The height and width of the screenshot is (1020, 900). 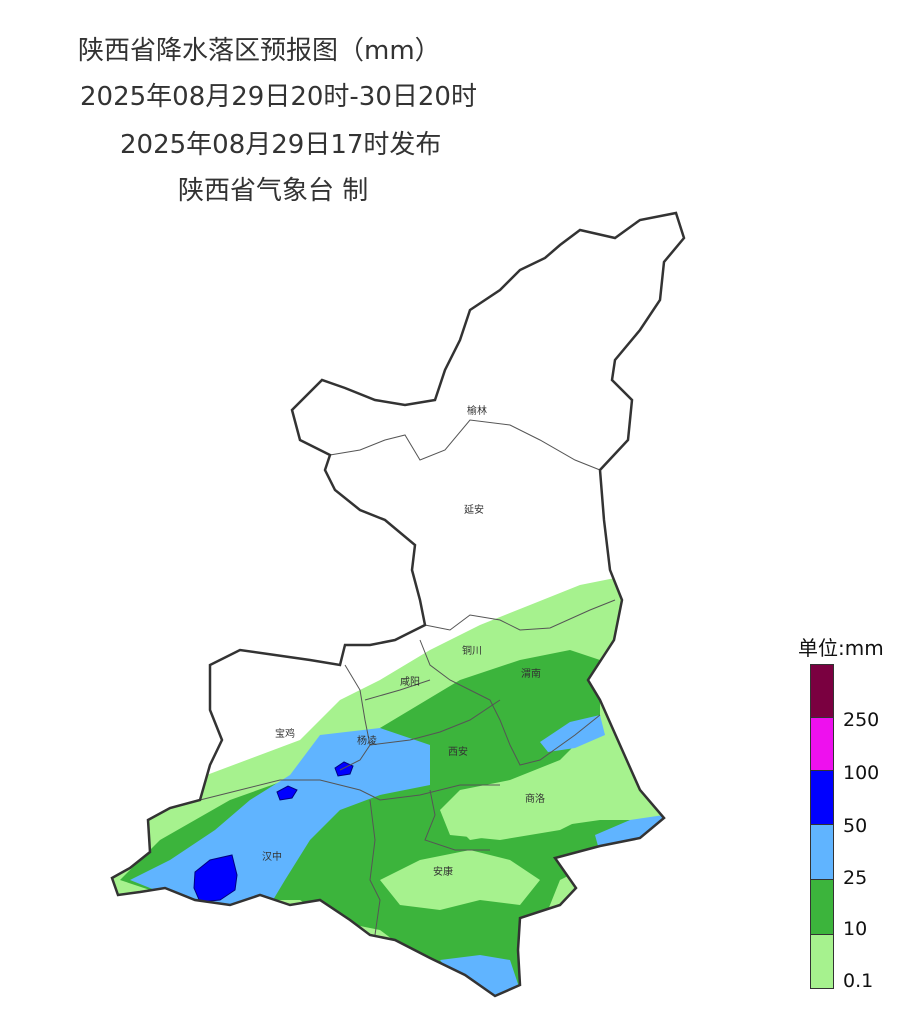 I want to click on legend-label-100: 100, so click(x=861, y=773).